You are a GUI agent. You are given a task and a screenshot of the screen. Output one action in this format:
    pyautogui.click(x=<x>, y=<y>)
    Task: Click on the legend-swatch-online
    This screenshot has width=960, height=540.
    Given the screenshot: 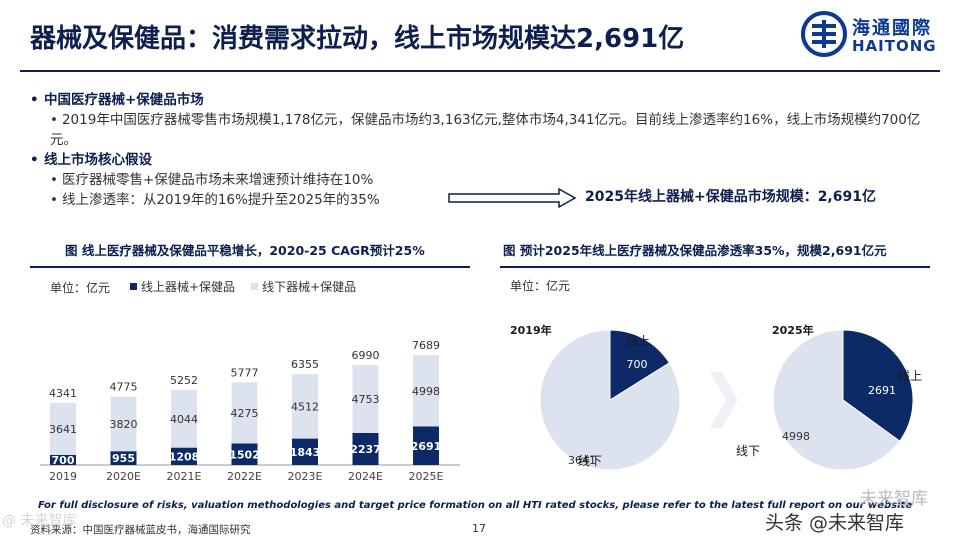 What is the action you would take?
    pyautogui.click(x=133, y=286)
    